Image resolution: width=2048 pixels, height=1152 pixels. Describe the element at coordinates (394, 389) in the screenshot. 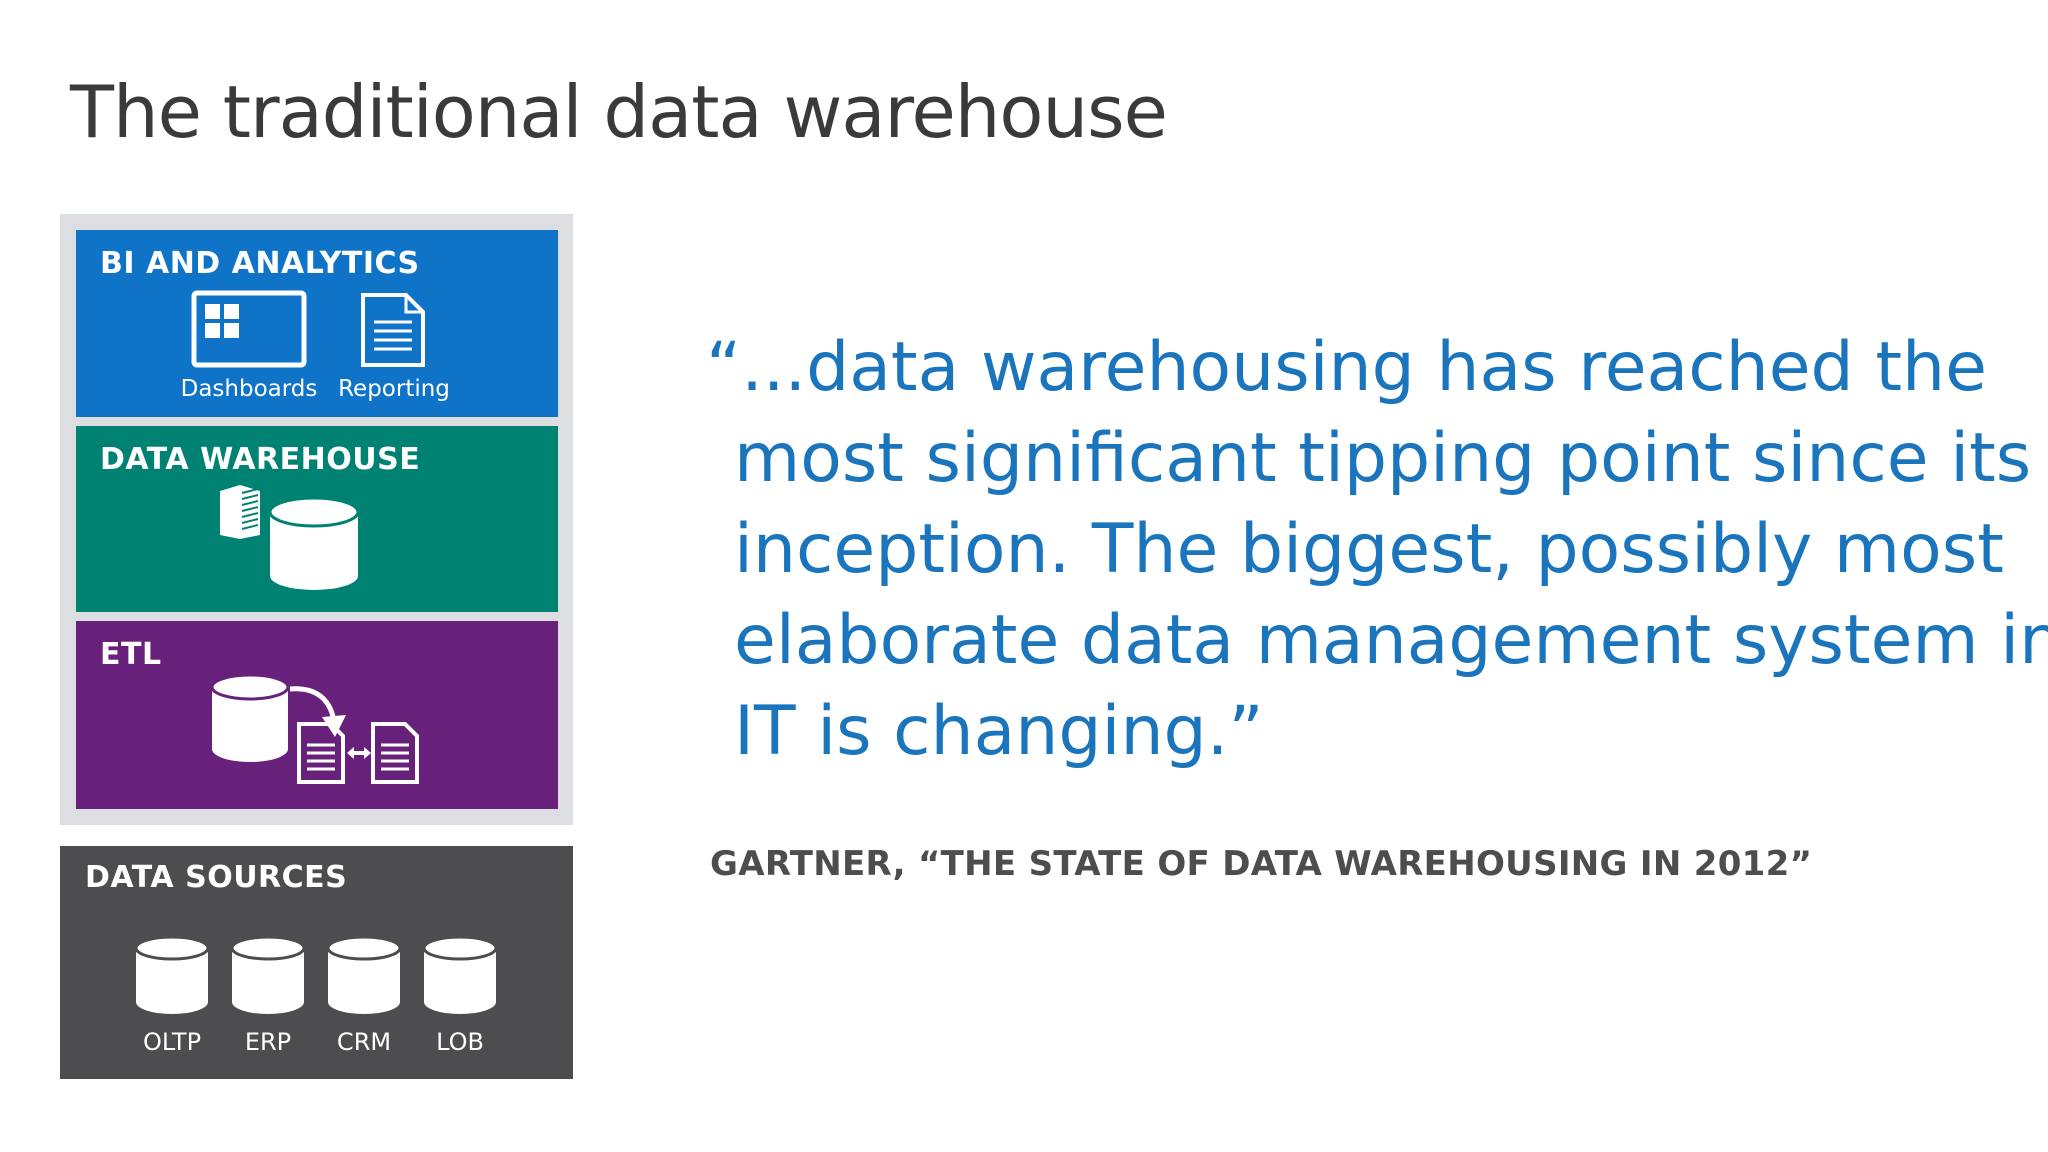

I see `reporting-caption: Reporting` at that location.